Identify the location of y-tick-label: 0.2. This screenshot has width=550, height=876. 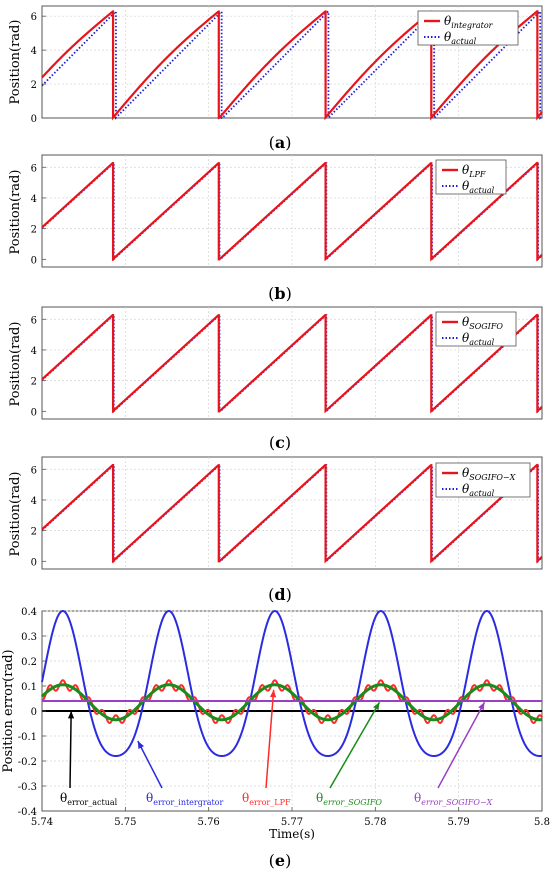
(29, 662).